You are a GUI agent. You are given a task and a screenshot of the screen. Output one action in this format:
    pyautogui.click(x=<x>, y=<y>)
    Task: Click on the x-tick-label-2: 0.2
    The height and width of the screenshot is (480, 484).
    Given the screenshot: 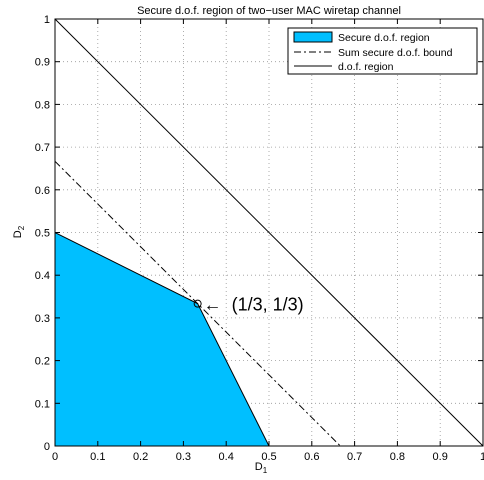 What is the action you would take?
    pyautogui.click(x=140, y=457)
    